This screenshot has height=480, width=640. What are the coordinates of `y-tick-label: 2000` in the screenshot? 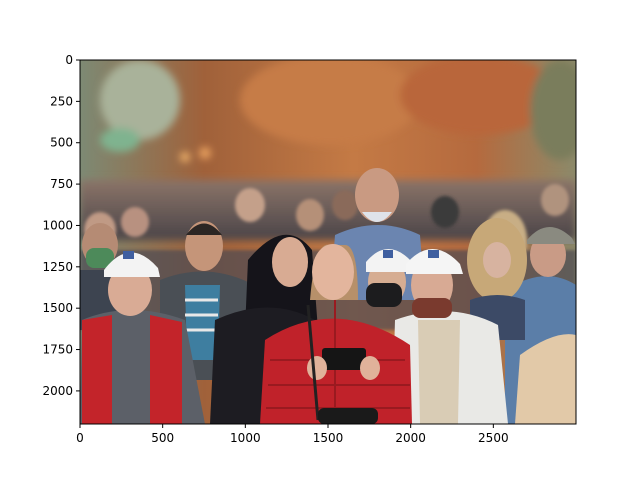 It's located at (57, 391).